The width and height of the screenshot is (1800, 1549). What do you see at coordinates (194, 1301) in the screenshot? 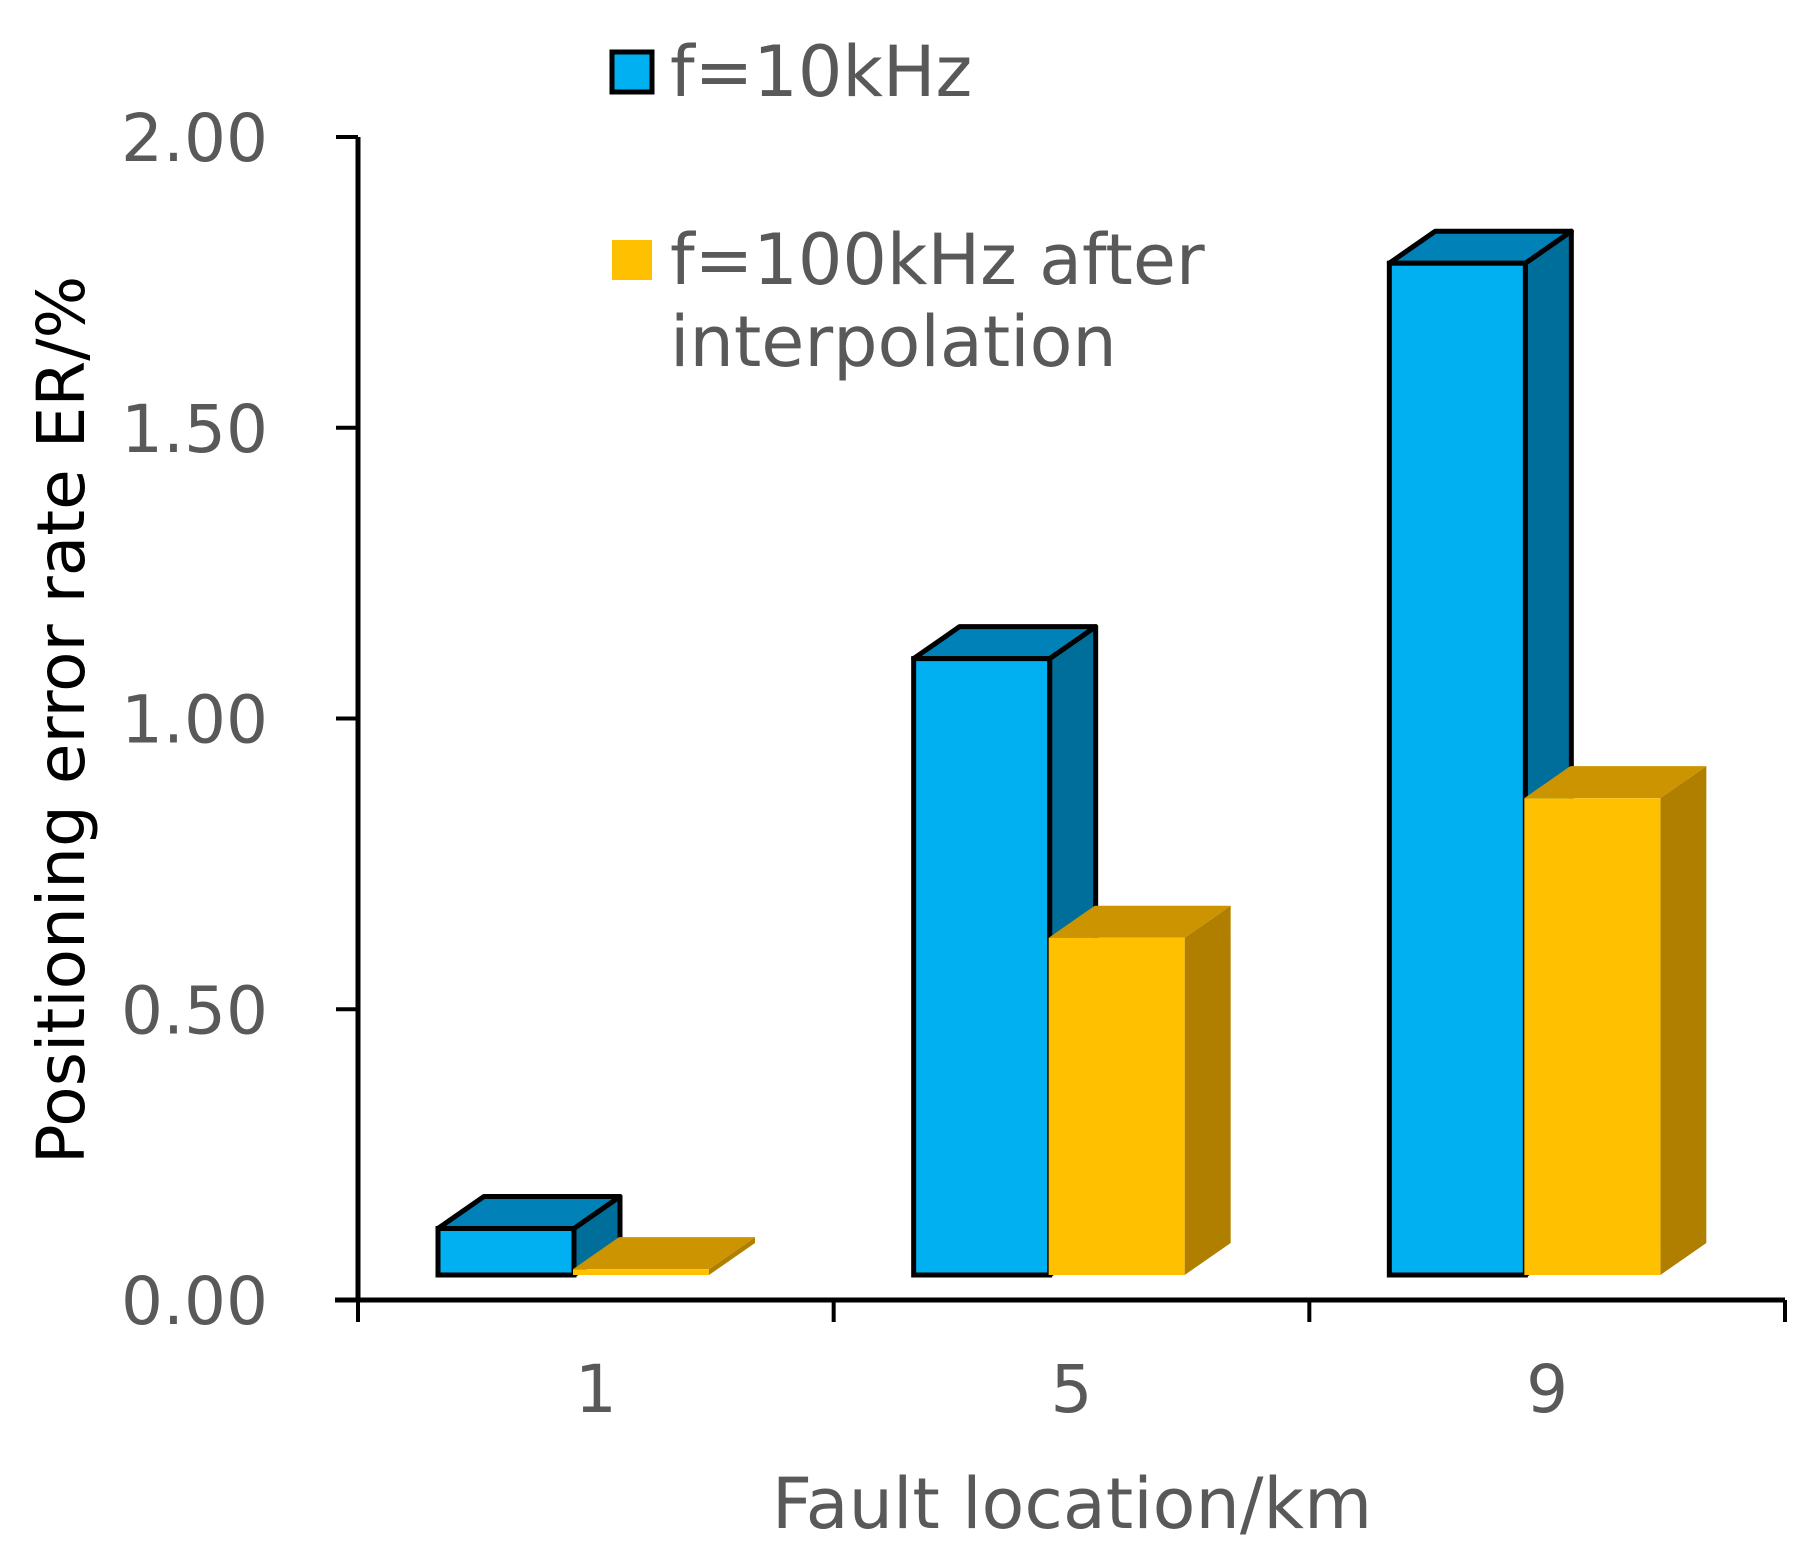
I see `y-tick-label: 0.00` at bounding box center [194, 1301].